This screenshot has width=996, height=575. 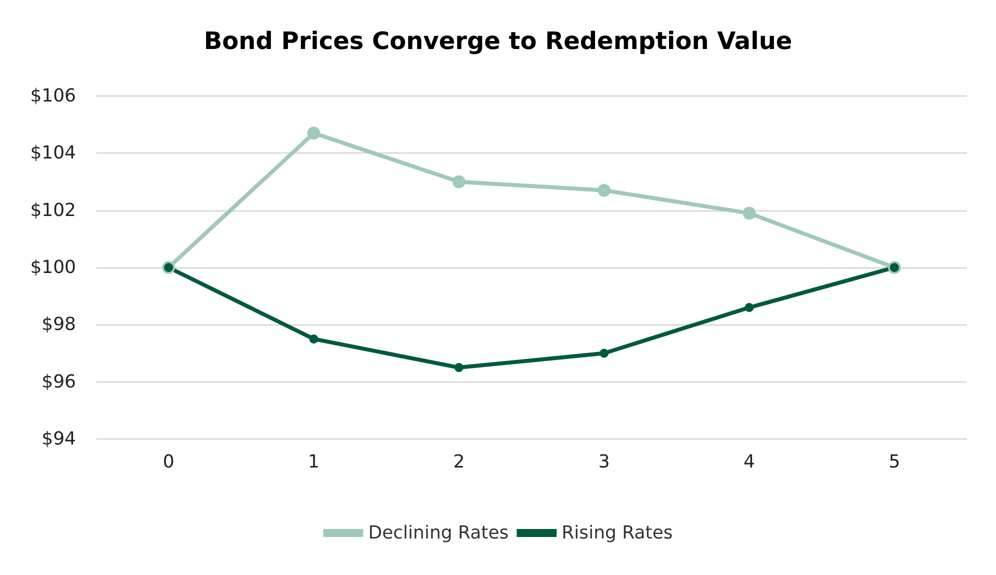 What do you see at coordinates (53, 267) in the screenshot?
I see `y-tick-label: $100` at bounding box center [53, 267].